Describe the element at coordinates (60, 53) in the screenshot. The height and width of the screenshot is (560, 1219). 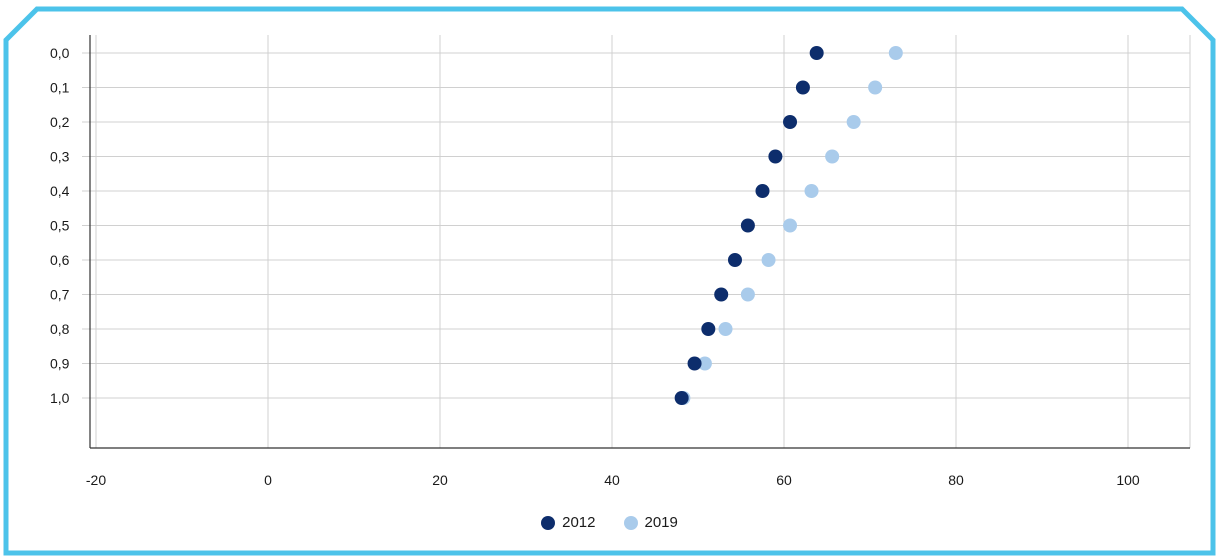
I see `y-tick-label: 0,0` at that location.